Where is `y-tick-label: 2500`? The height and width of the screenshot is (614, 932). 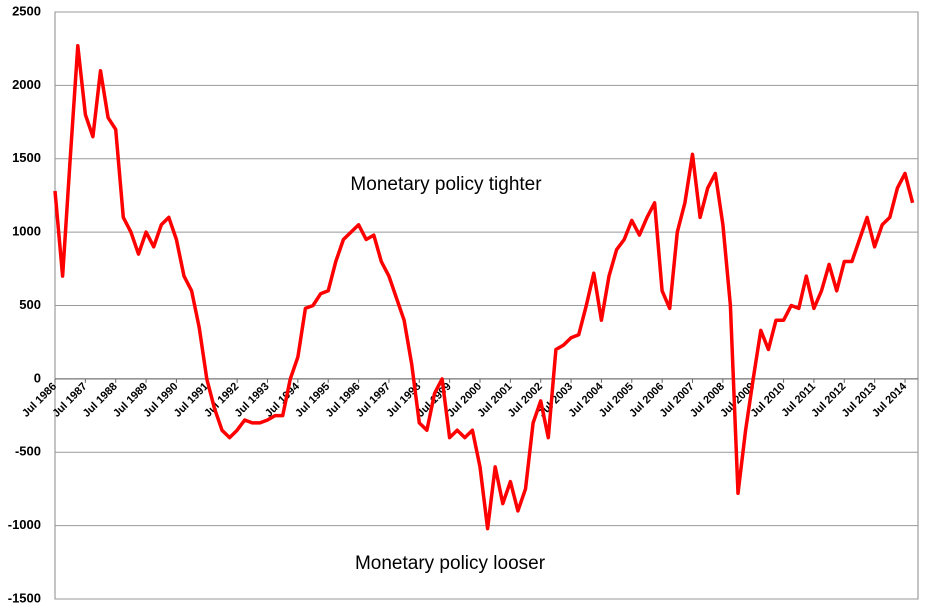 y-tick-label: 2500 is located at coordinates (26, 10).